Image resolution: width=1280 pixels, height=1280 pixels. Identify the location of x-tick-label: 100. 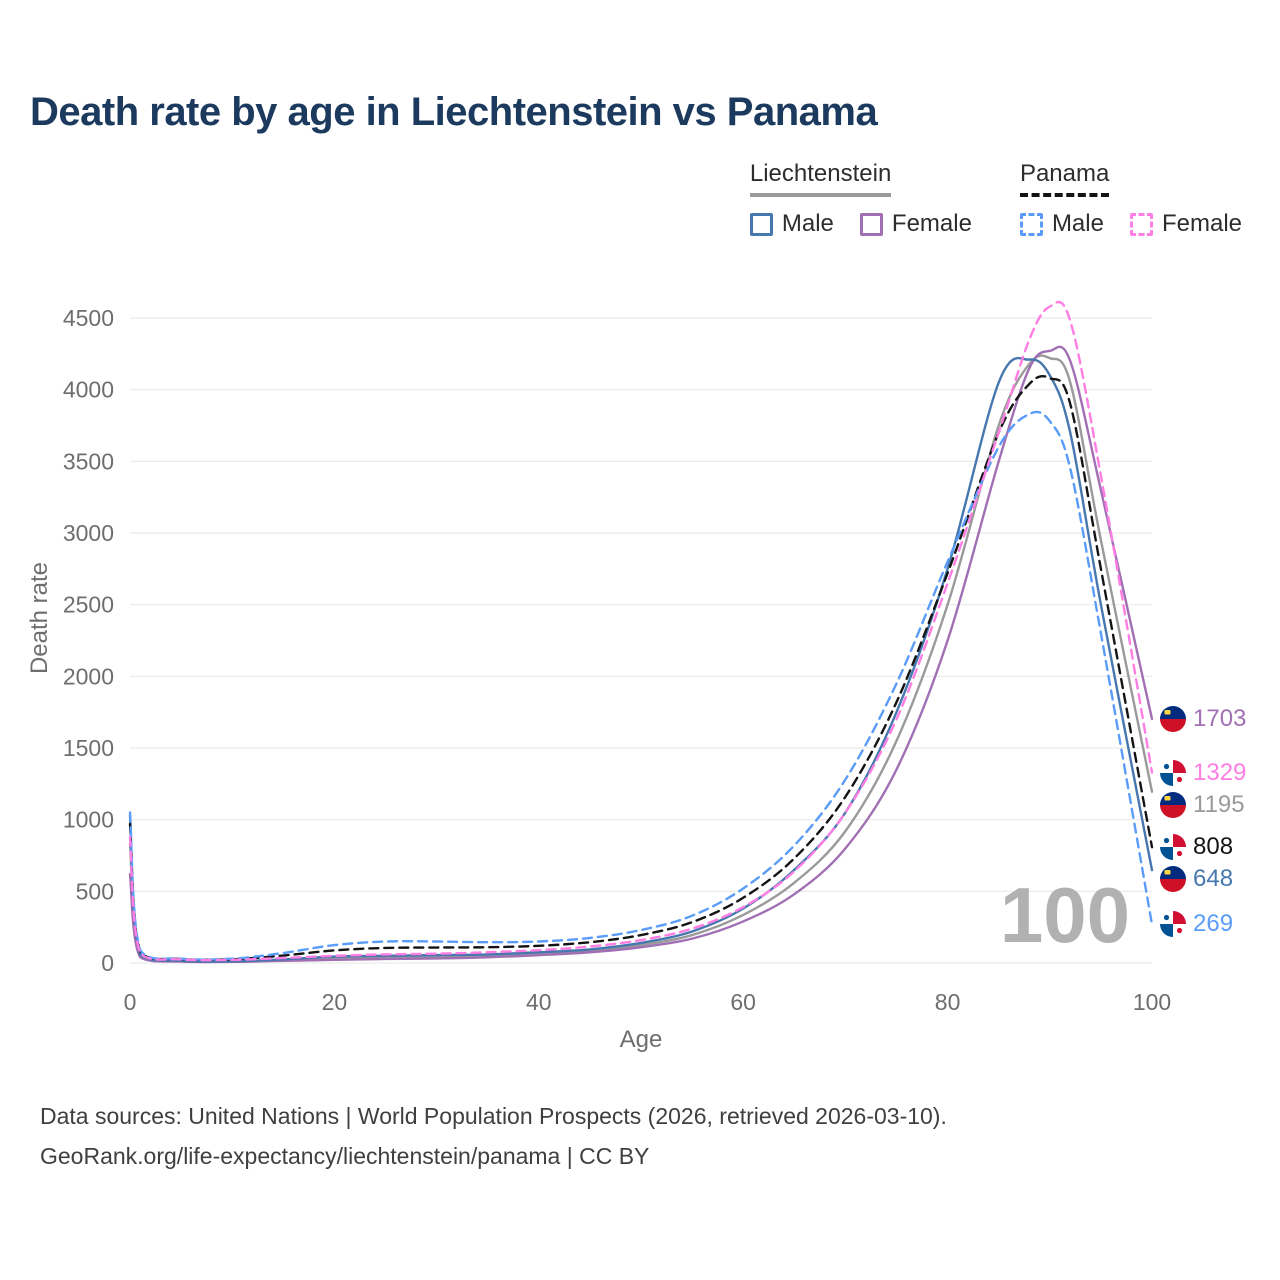
(1152, 1002).